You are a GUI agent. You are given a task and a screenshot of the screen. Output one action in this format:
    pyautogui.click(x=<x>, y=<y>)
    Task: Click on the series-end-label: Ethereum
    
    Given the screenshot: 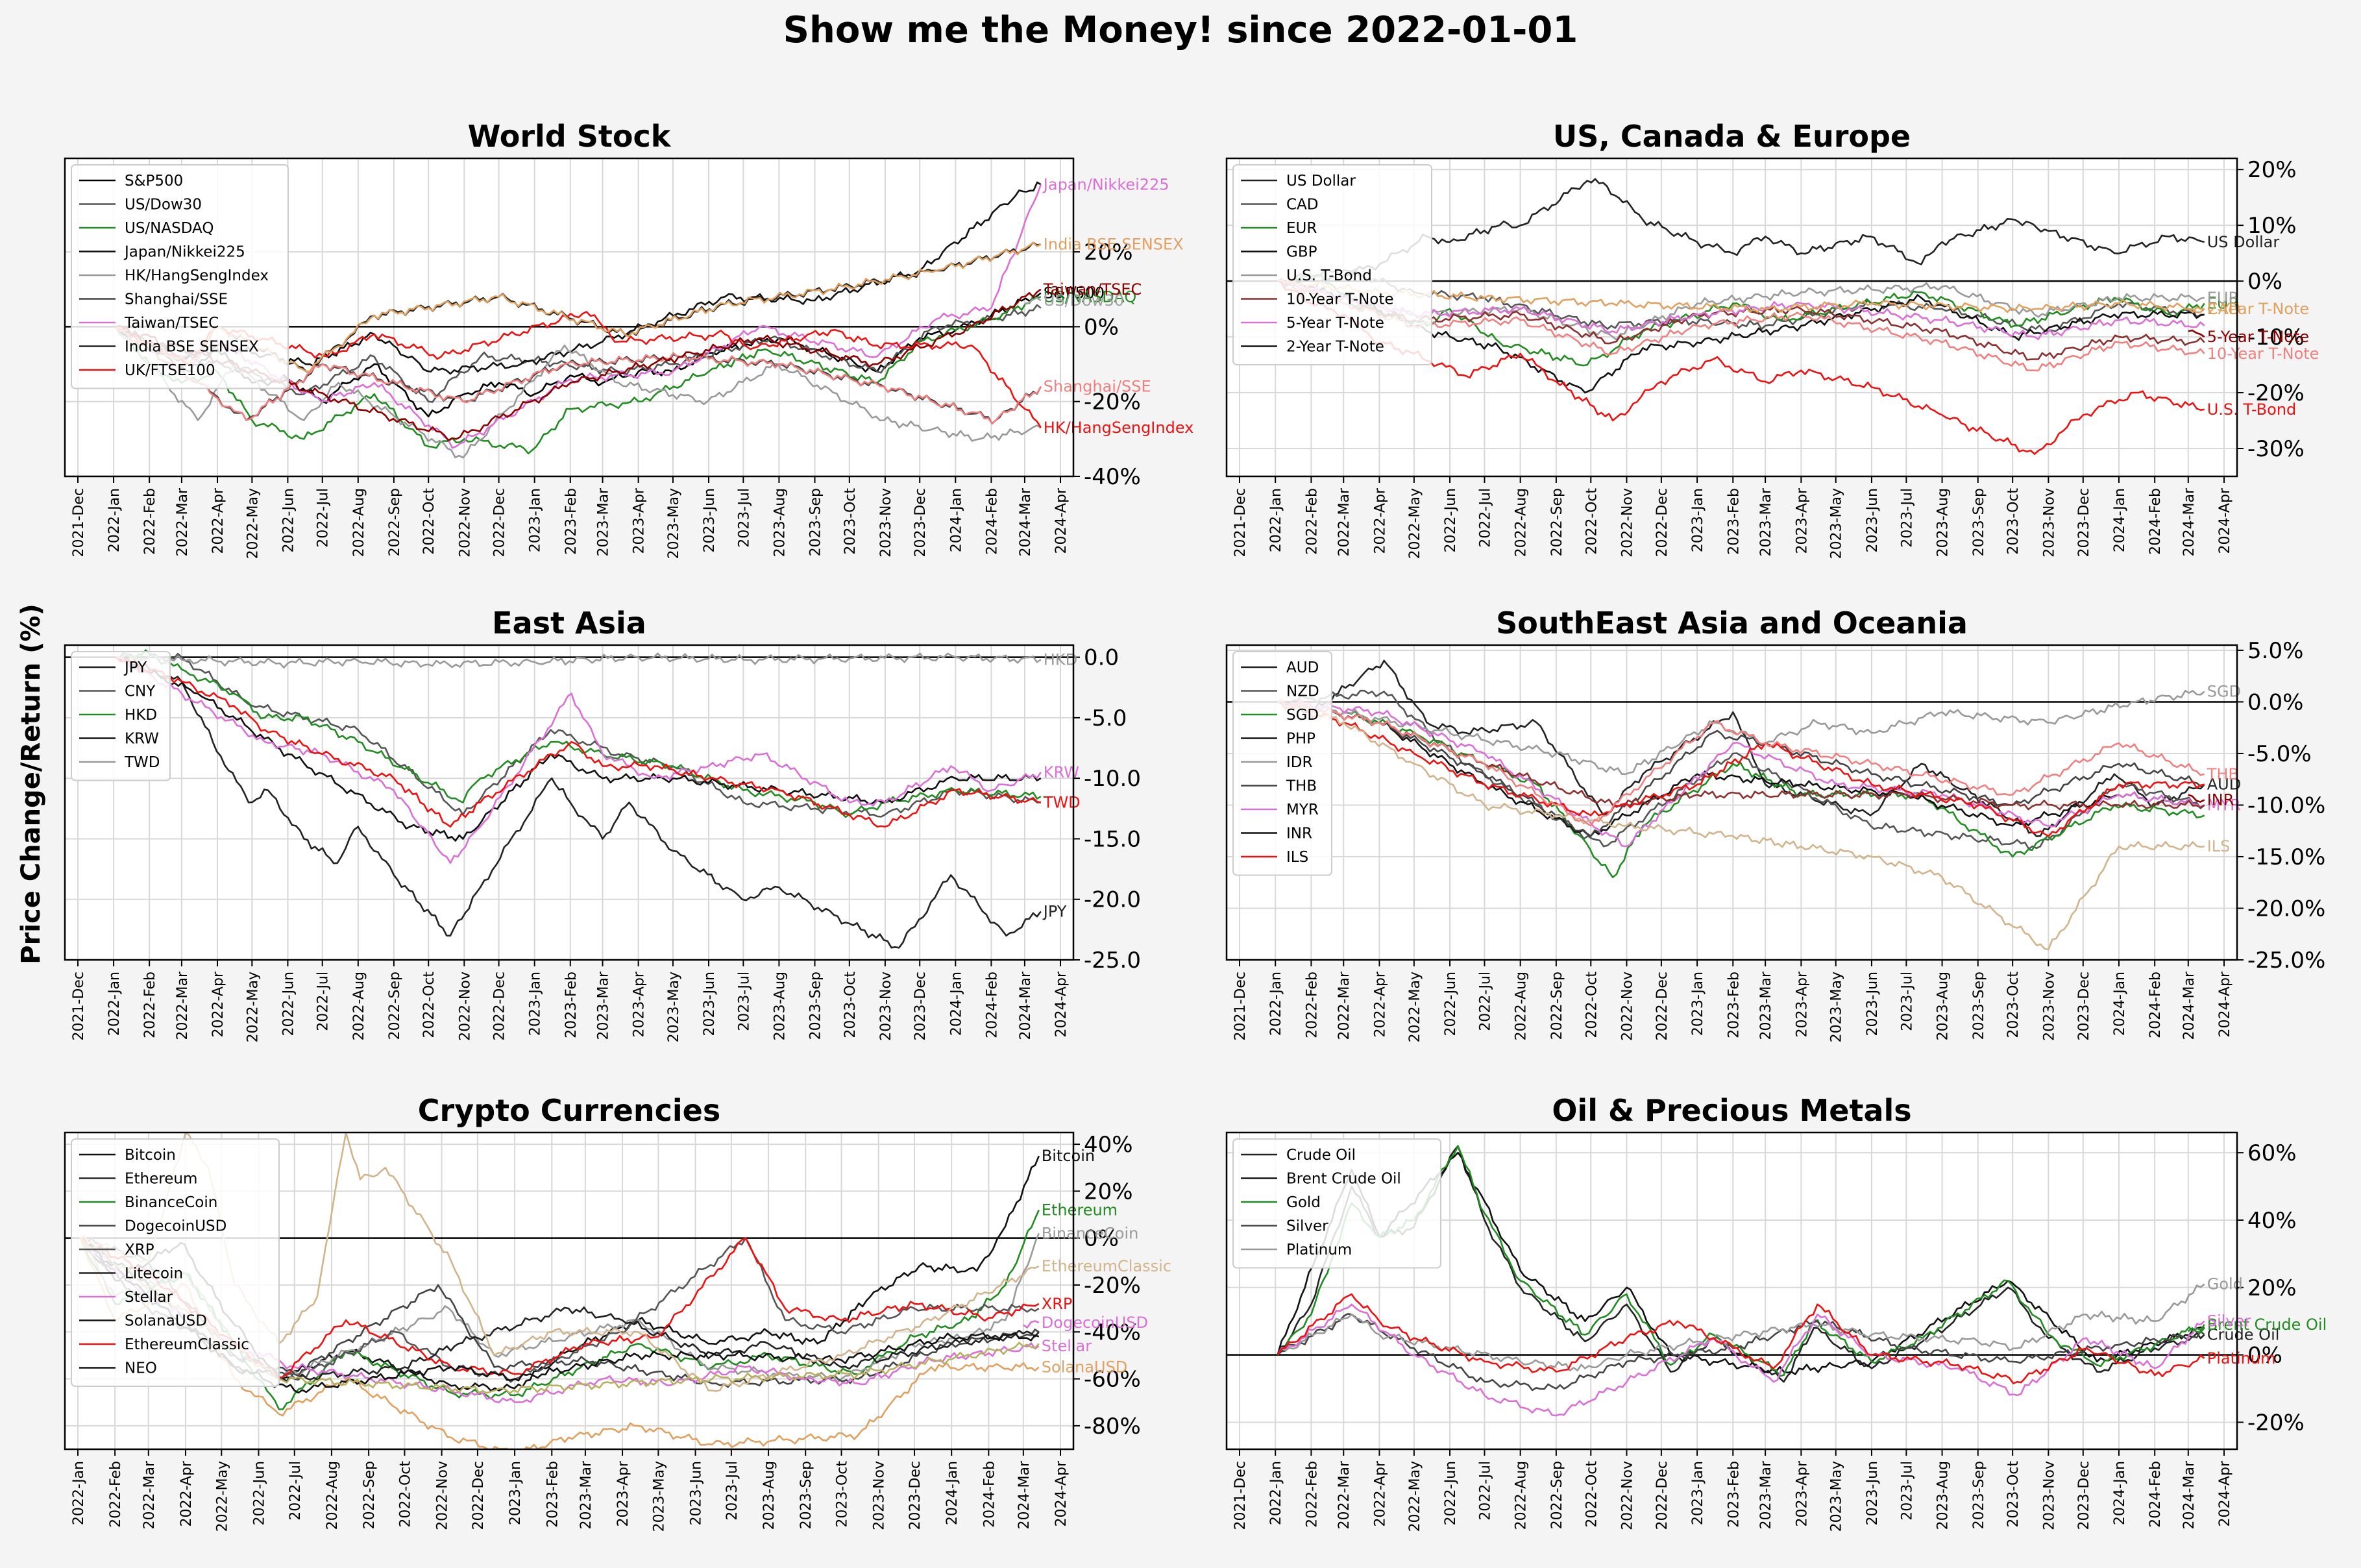 What is the action you would take?
    pyautogui.click(x=1080, y=1210)
    